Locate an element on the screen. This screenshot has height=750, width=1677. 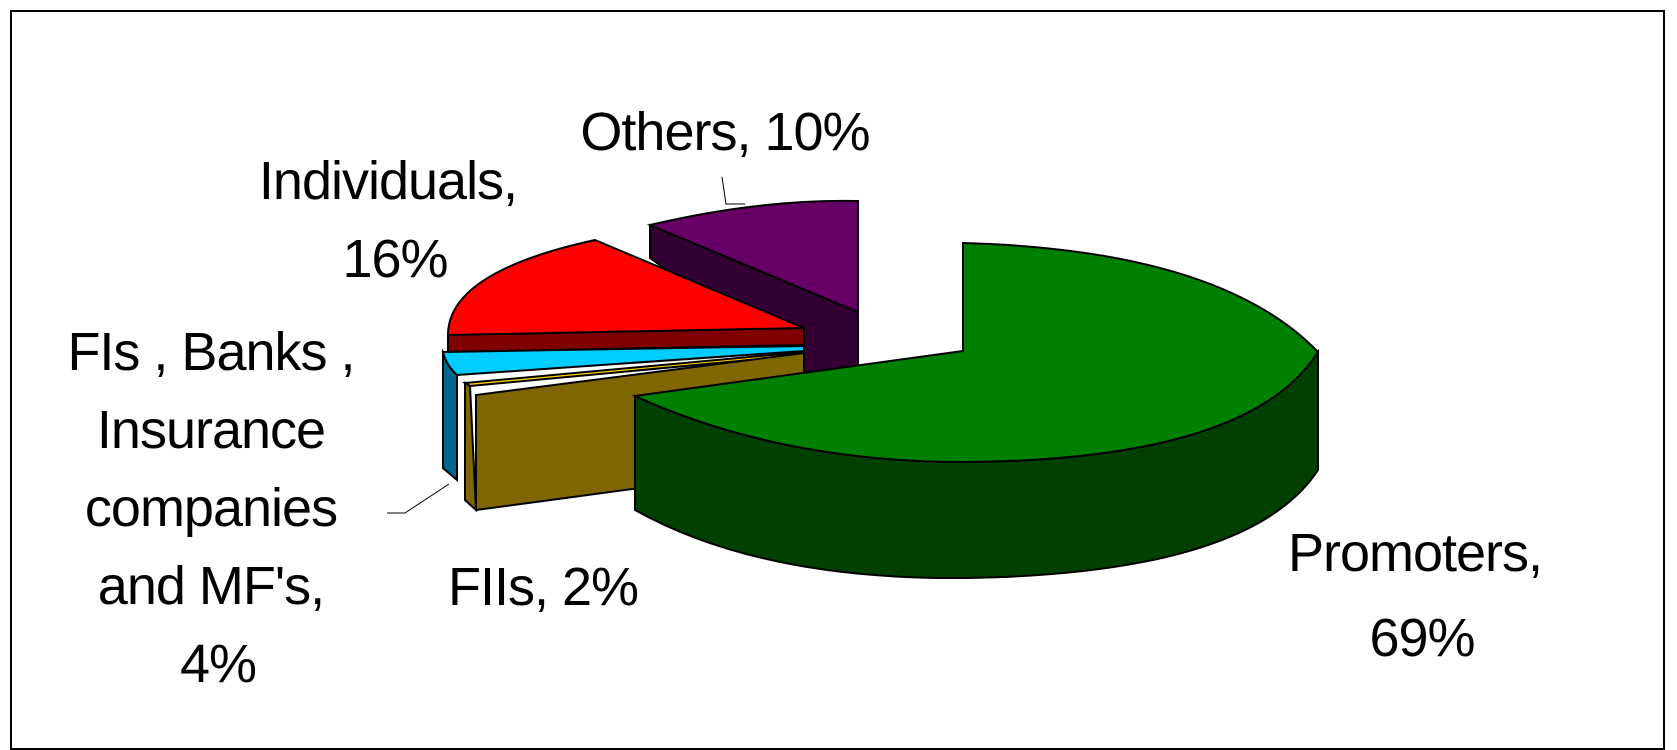
label-others-line: Others, 10% is located at coordinates (724, 132).